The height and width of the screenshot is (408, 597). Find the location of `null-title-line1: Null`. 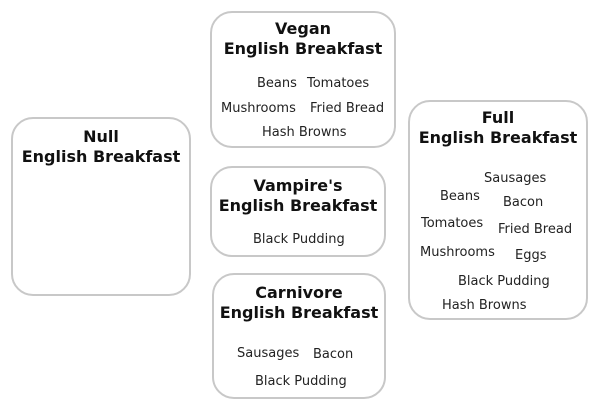

null-title-line1: Null is located at coordinates (101, 136).